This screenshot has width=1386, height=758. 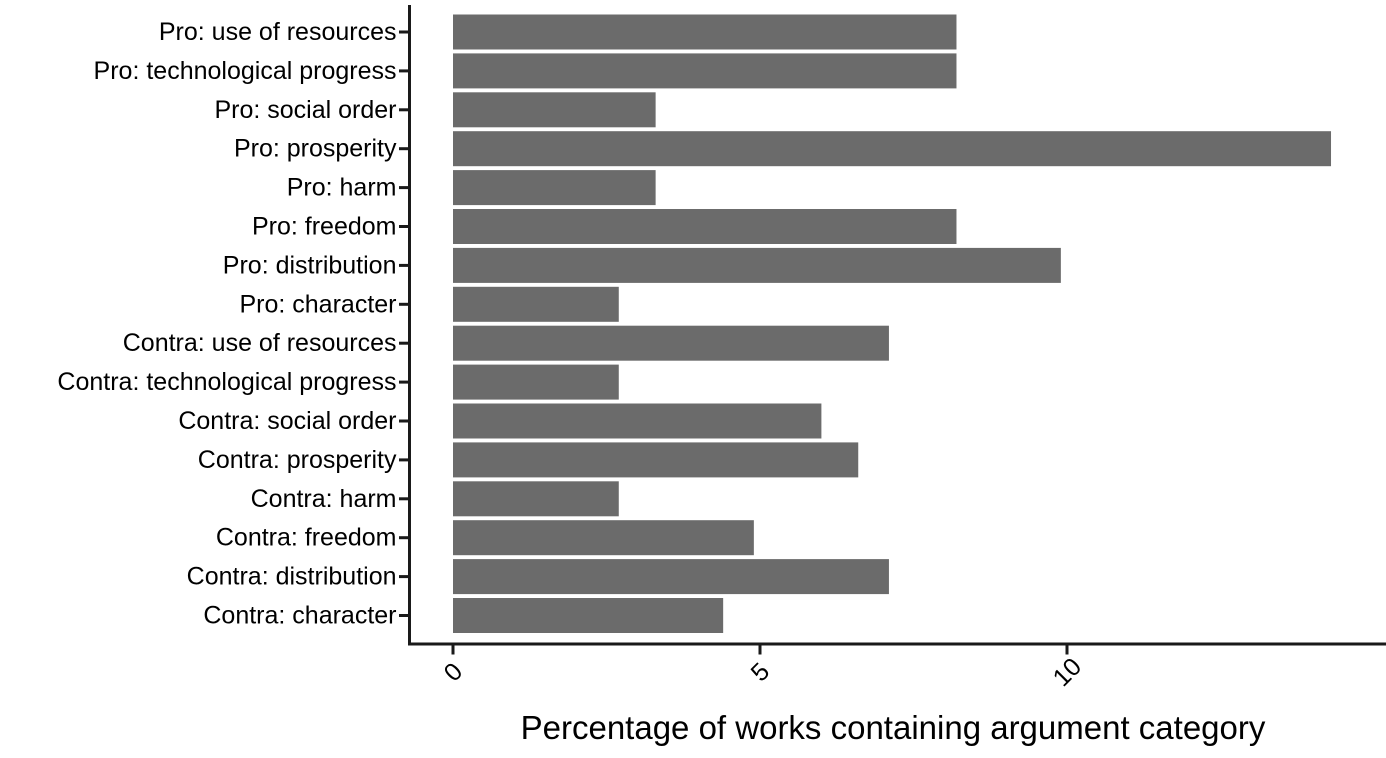 I want to click on y-axis-label: Pro: prosperity, so click(x=315, y=149).